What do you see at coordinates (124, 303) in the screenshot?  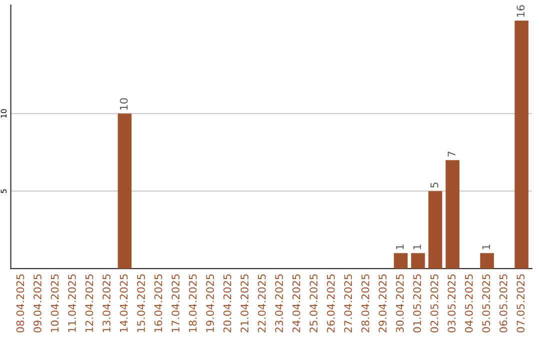 I see `x-tick-label: 14.04.2025` at bounding box center [124, 303].